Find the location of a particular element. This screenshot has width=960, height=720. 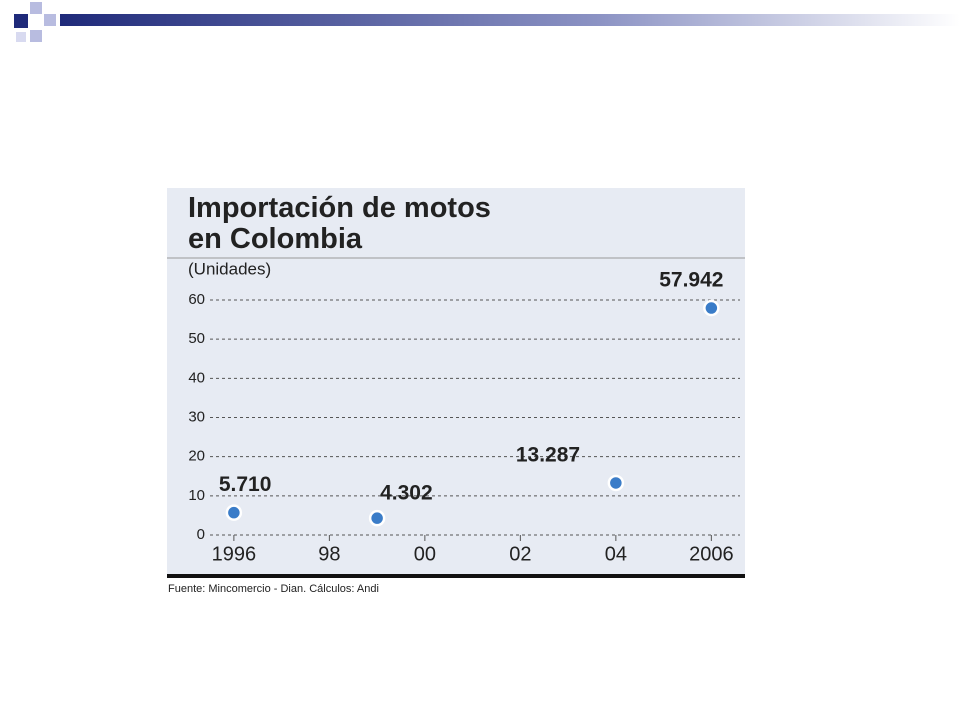

y-tick-label: 30 is located at coordinates (196, 416).